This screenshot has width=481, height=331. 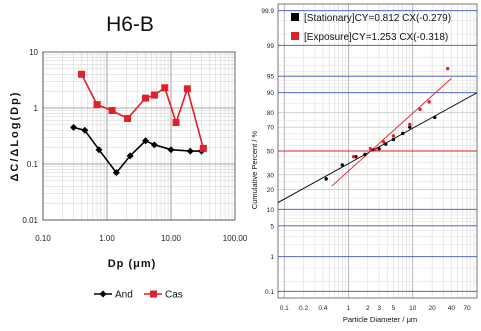 What do you see at coordinates (295, 17) in the screenshot?
I see `legend-stationary-marker` at bounding box center [295, 17].